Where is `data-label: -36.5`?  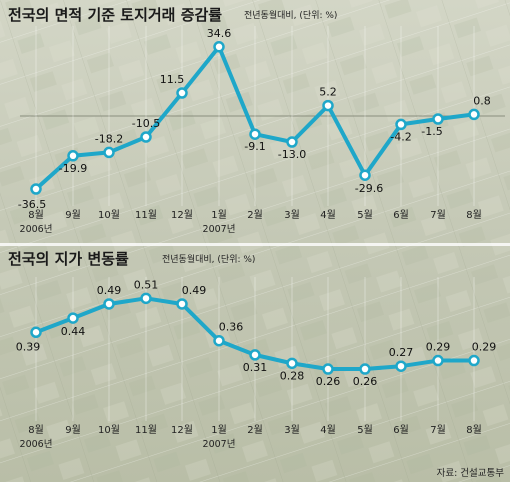 data-label: -36.5 is located at coordinates (32, 204).